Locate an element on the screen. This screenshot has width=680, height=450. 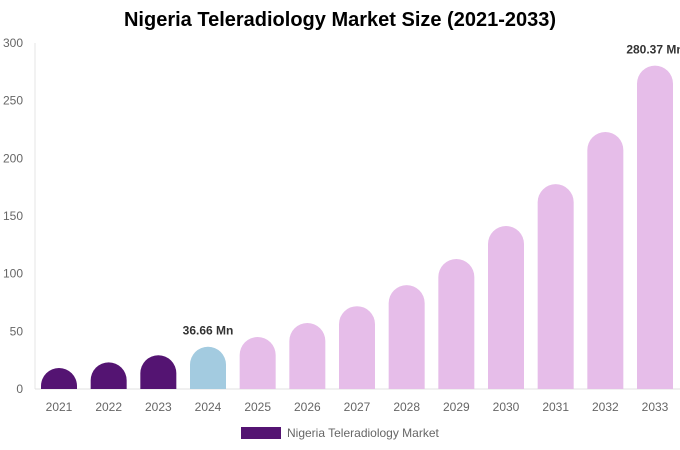
y-tick-label: 50 is located at coordinates (17, 331).